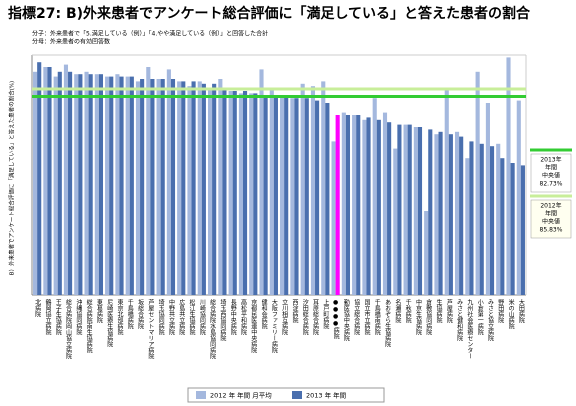  I want to click on legend-text: 2013年, so click(550, 160).